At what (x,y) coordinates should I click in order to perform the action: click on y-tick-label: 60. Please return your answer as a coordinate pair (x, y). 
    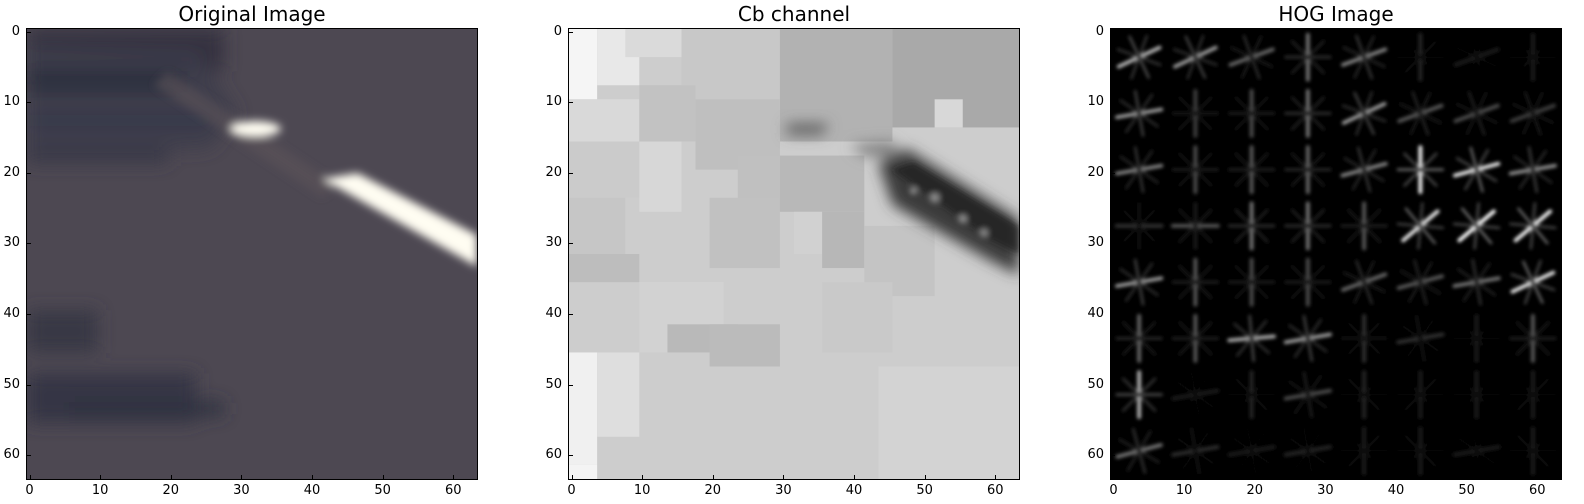
    Looking at the image, I should click on (553, 455).